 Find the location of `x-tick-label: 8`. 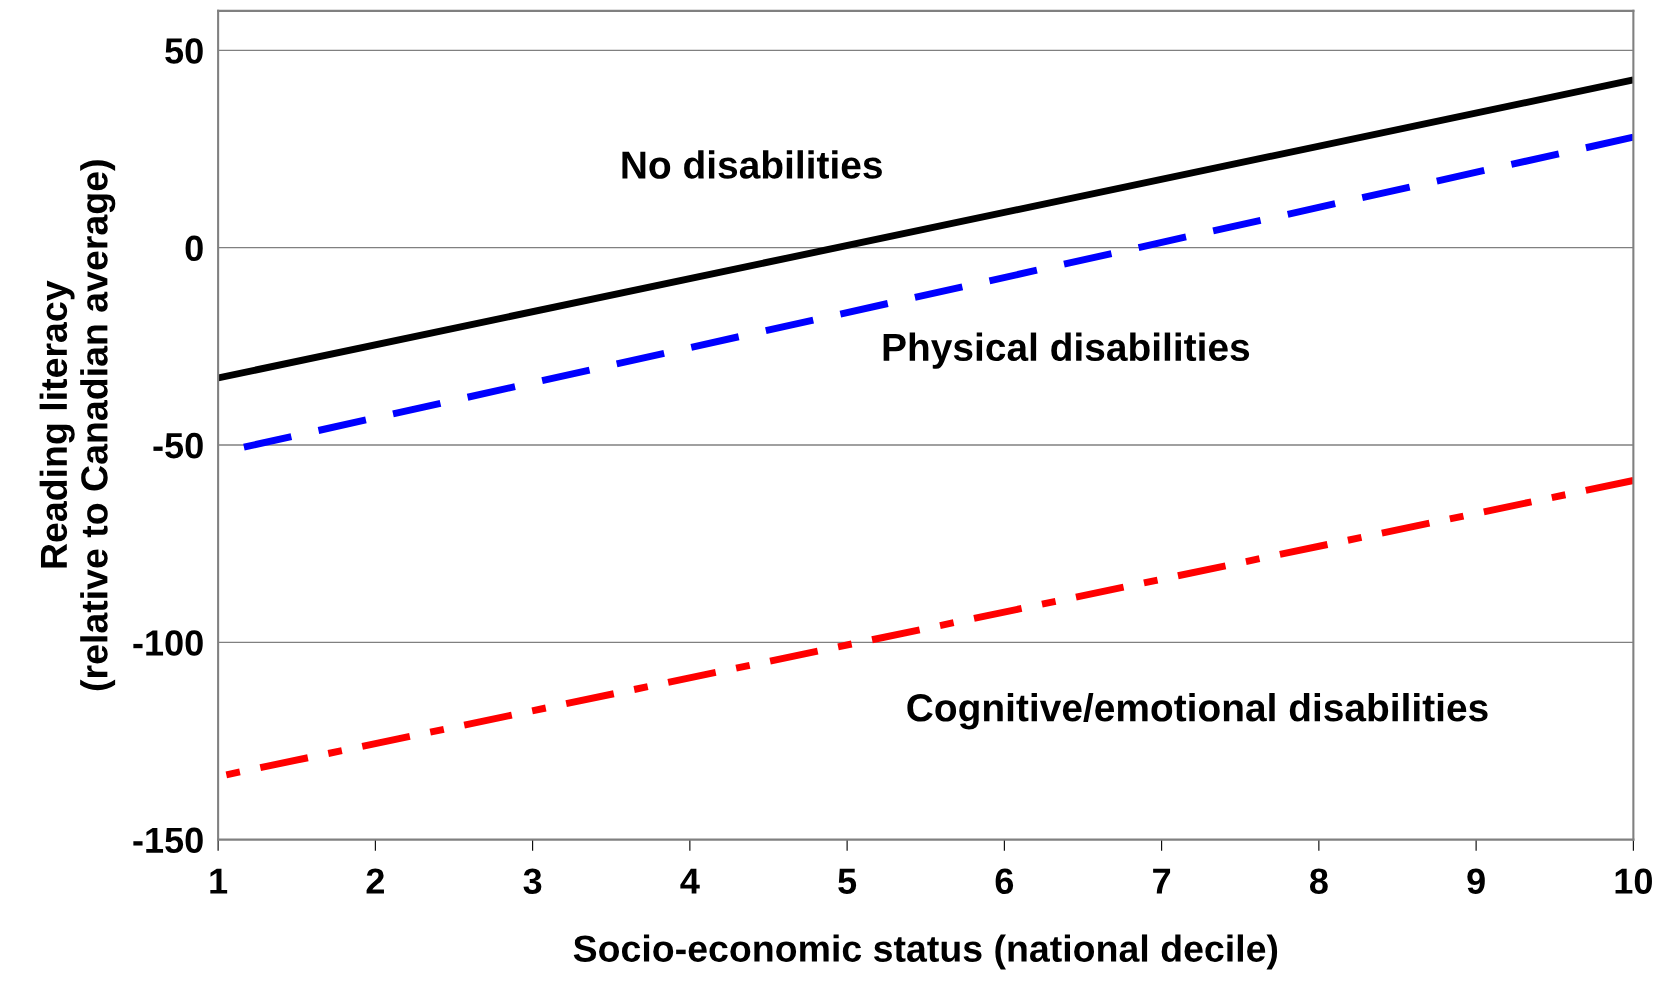

x-tick-label: 8 is located at coordinates (1318, 881).